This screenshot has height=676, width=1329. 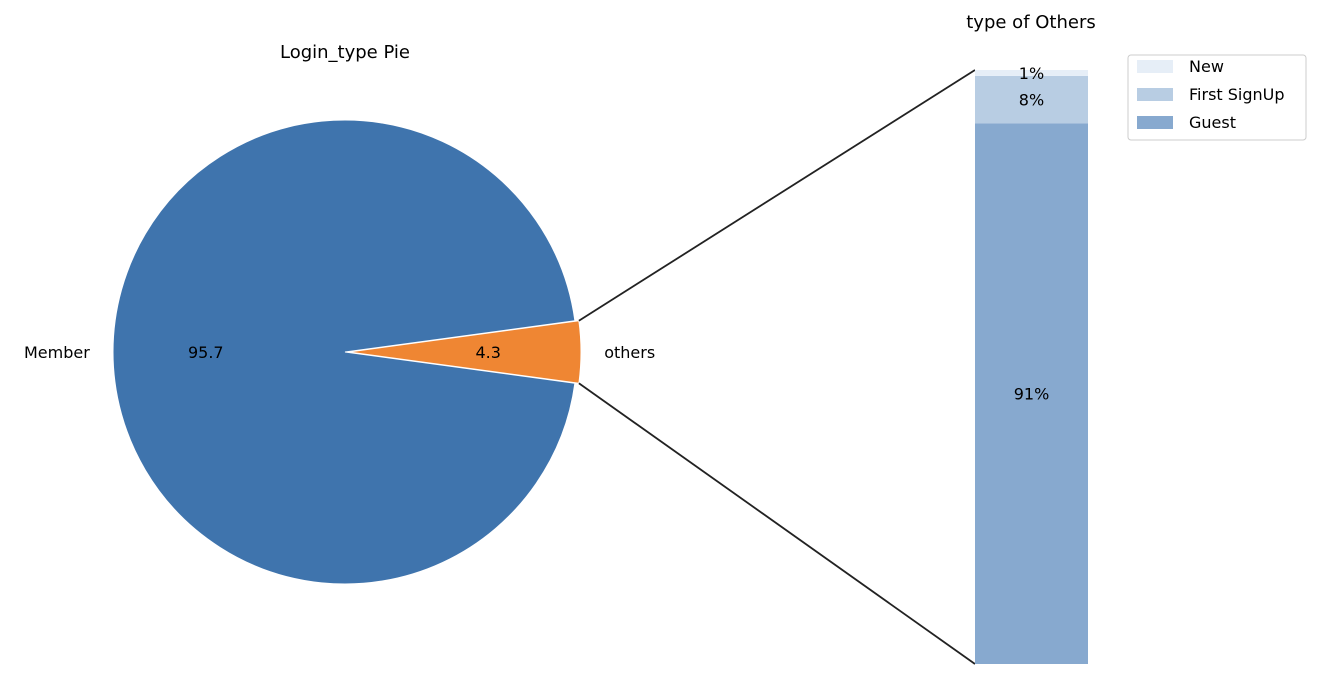 I want to click on legend-label-new: New, so click(x=1206, y=66).